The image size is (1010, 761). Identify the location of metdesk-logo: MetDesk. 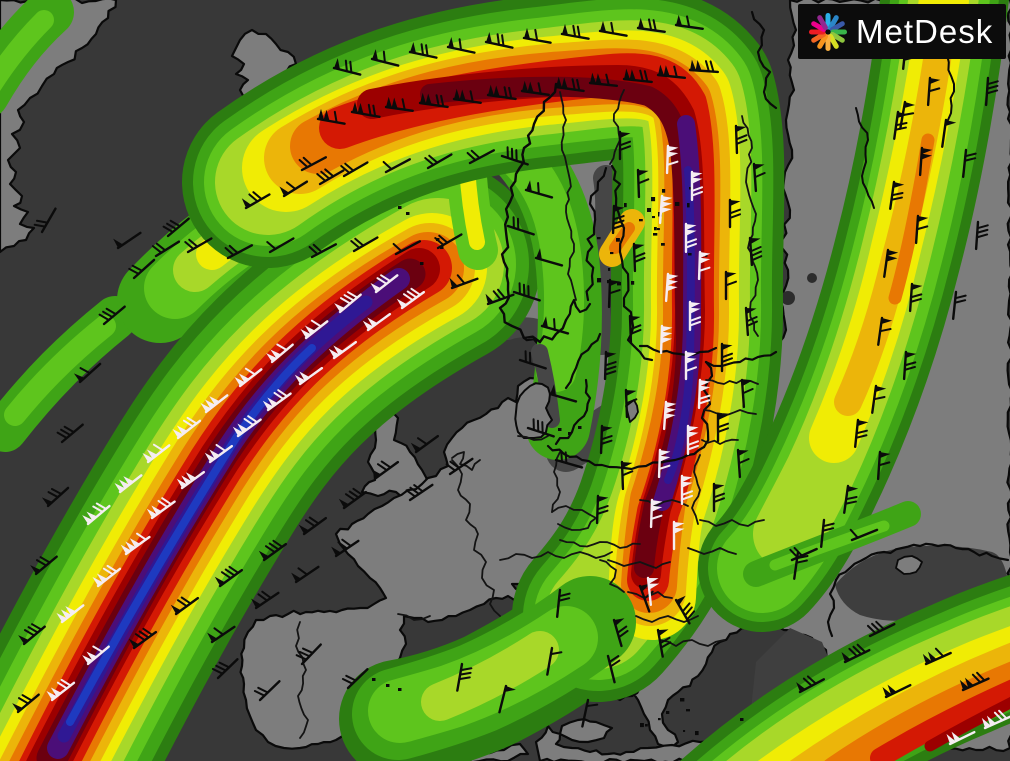
(902, 31).